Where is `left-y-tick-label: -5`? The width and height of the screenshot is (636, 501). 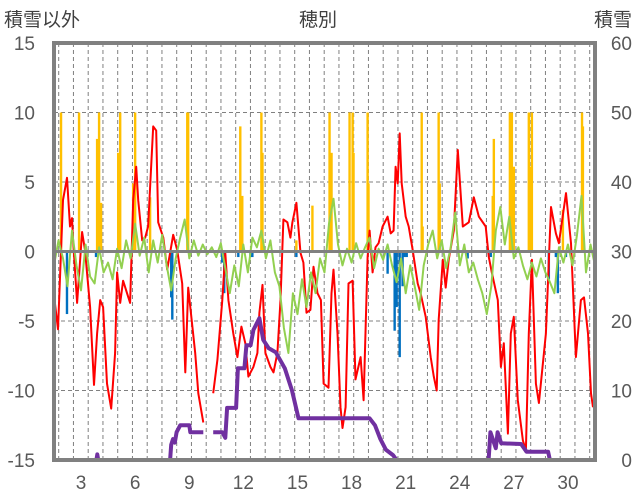
left-y-tick-label: -5 is located at coordinates (26, 322).